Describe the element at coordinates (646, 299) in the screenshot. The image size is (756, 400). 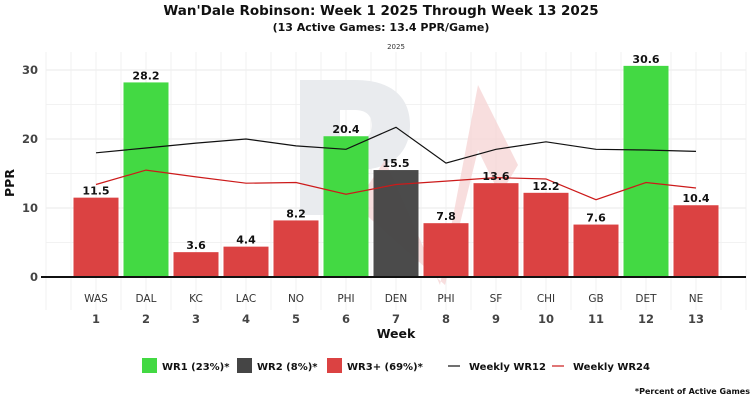
I see `opponent-label: DET` at that location.